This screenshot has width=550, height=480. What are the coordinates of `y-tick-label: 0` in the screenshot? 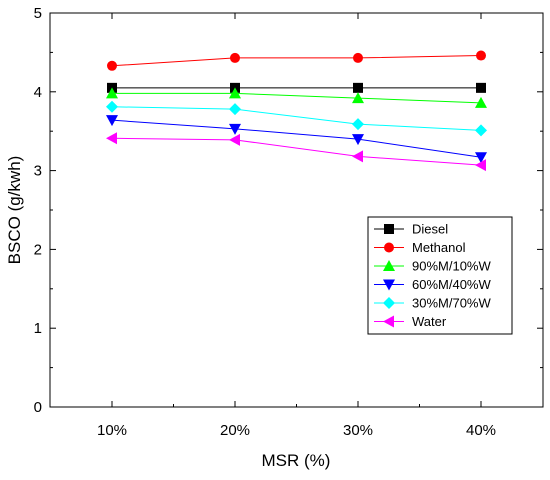 It's located at (38, 407).